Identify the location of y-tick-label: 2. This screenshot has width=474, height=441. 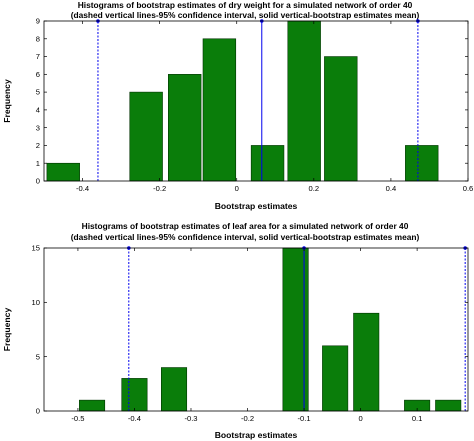
(38, 145).